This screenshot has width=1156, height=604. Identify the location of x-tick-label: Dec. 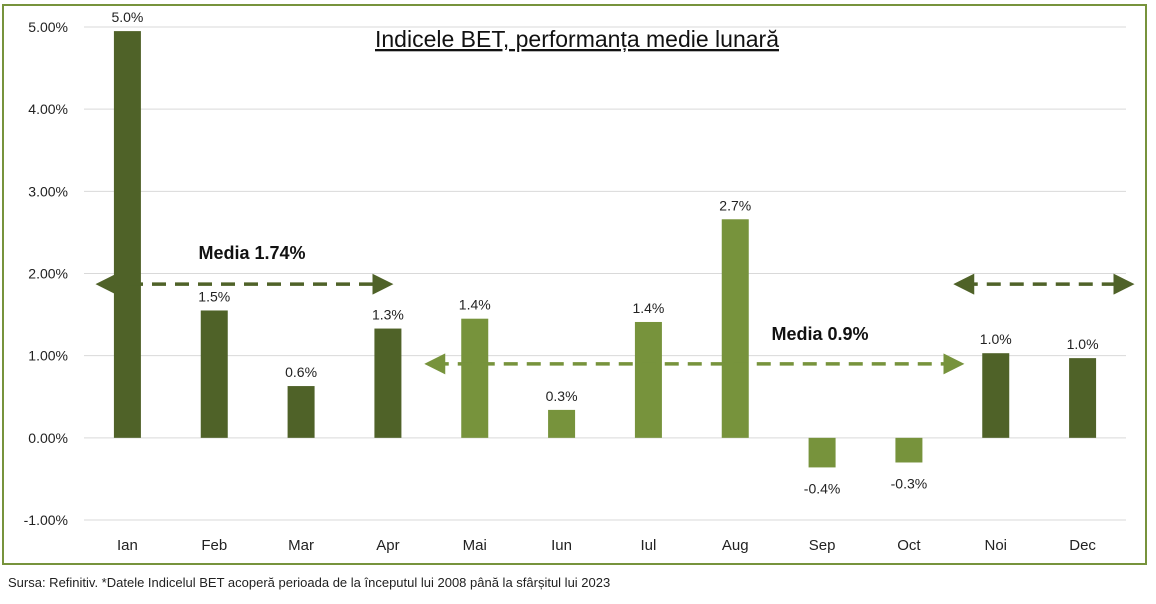
(1082, 545).